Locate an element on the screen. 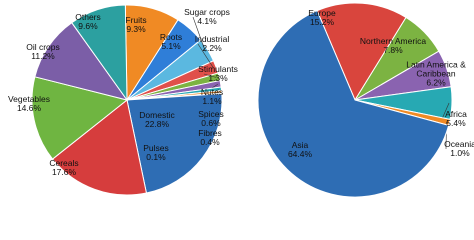 This screenshot has height=240, width=474. slice-label: Europe 15.2% is located at coordinates (321, 18).